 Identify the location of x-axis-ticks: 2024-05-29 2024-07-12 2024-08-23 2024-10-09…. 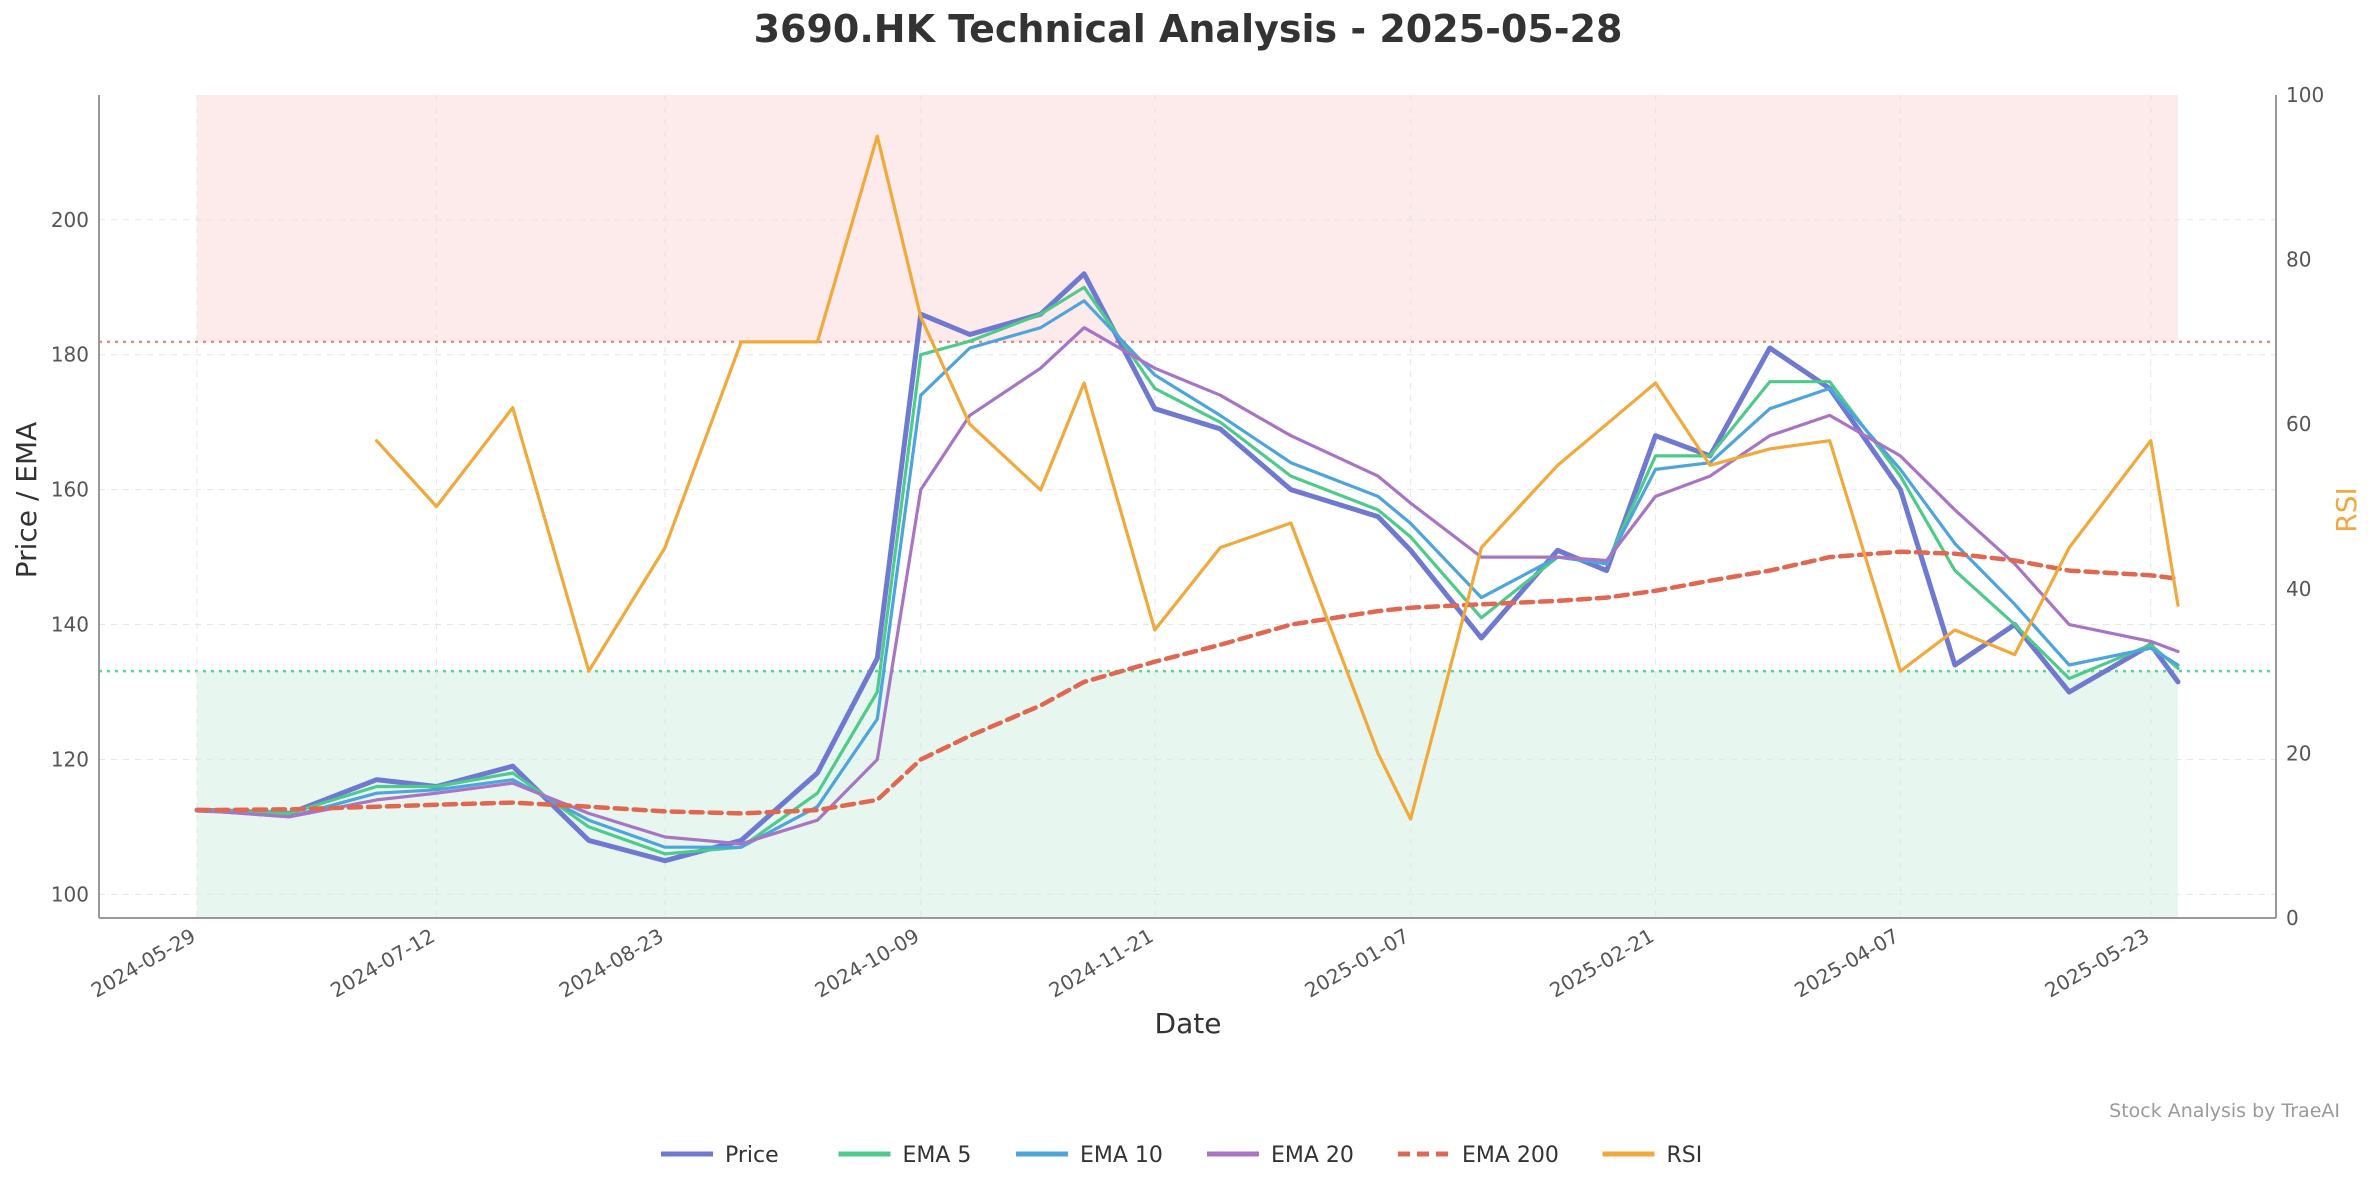
(1120, 963).